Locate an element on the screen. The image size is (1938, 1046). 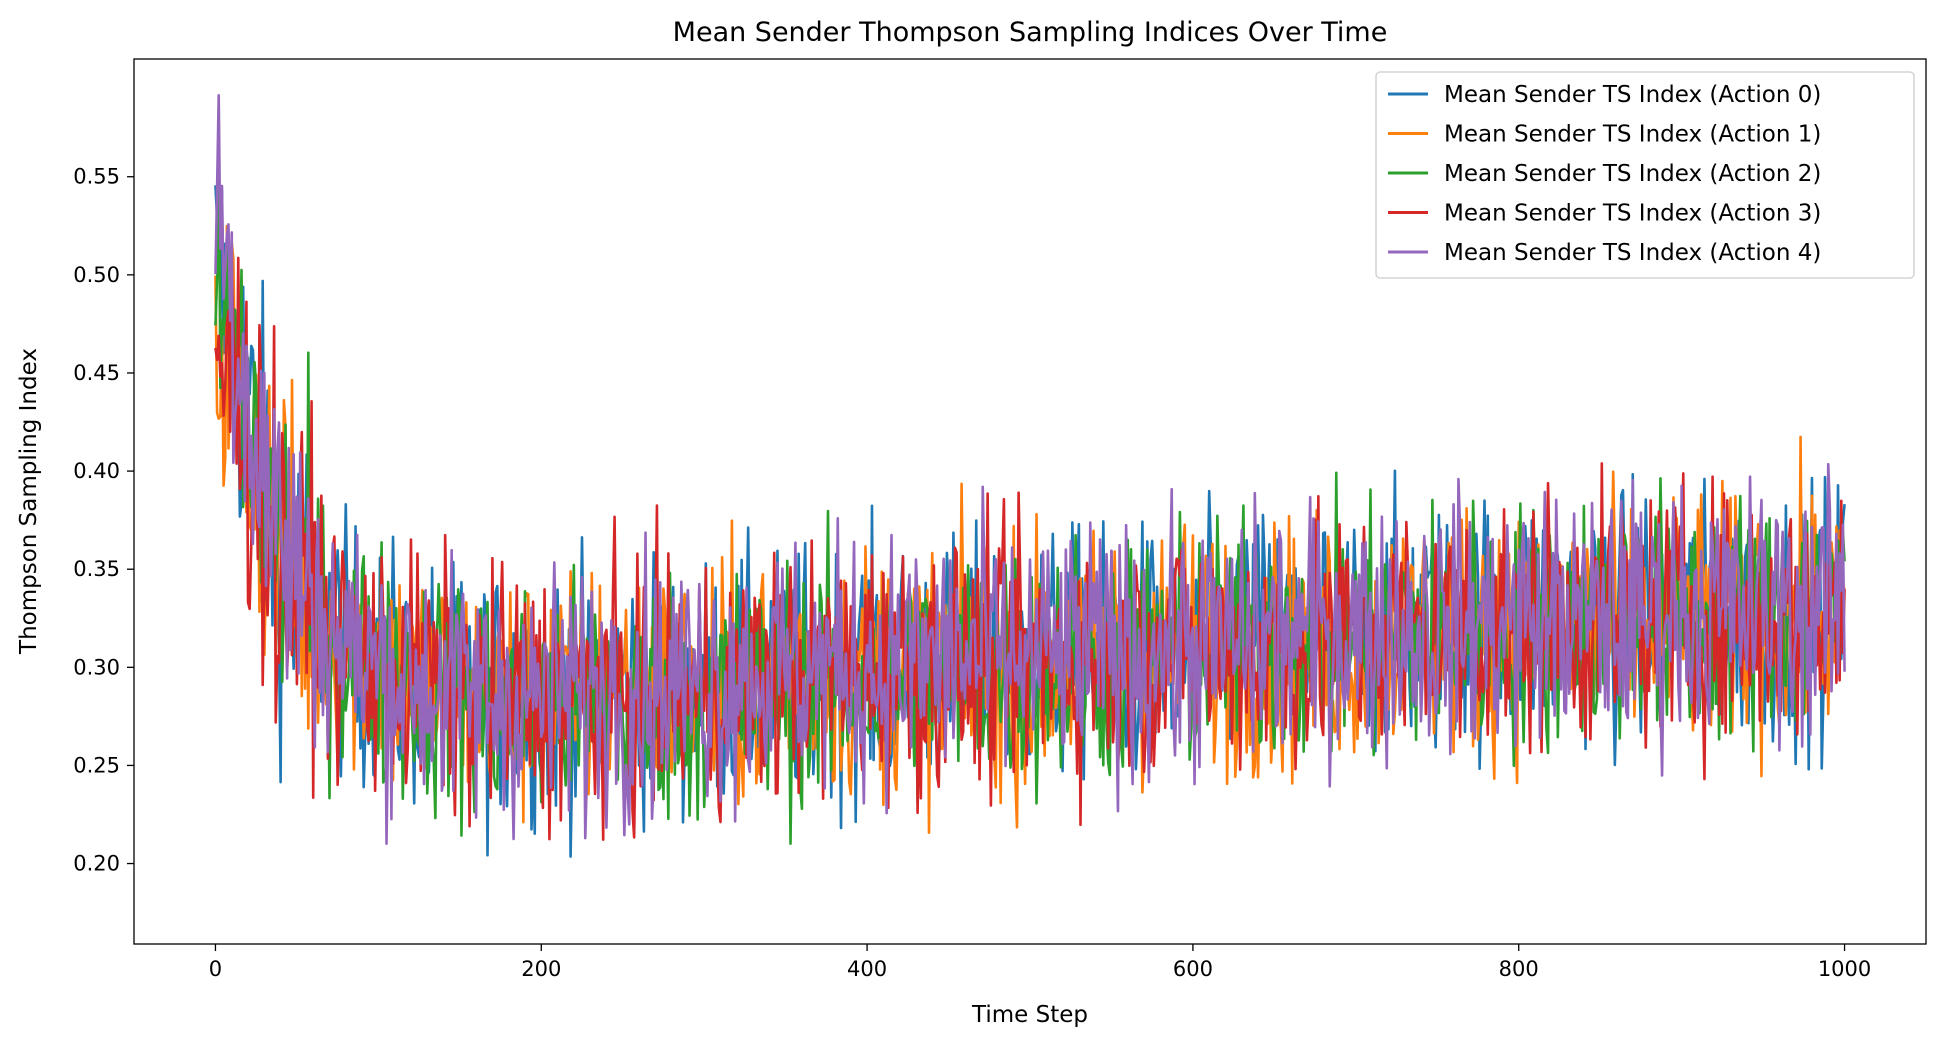
x-tick-label: 200 is located at coordinates (541, 969).